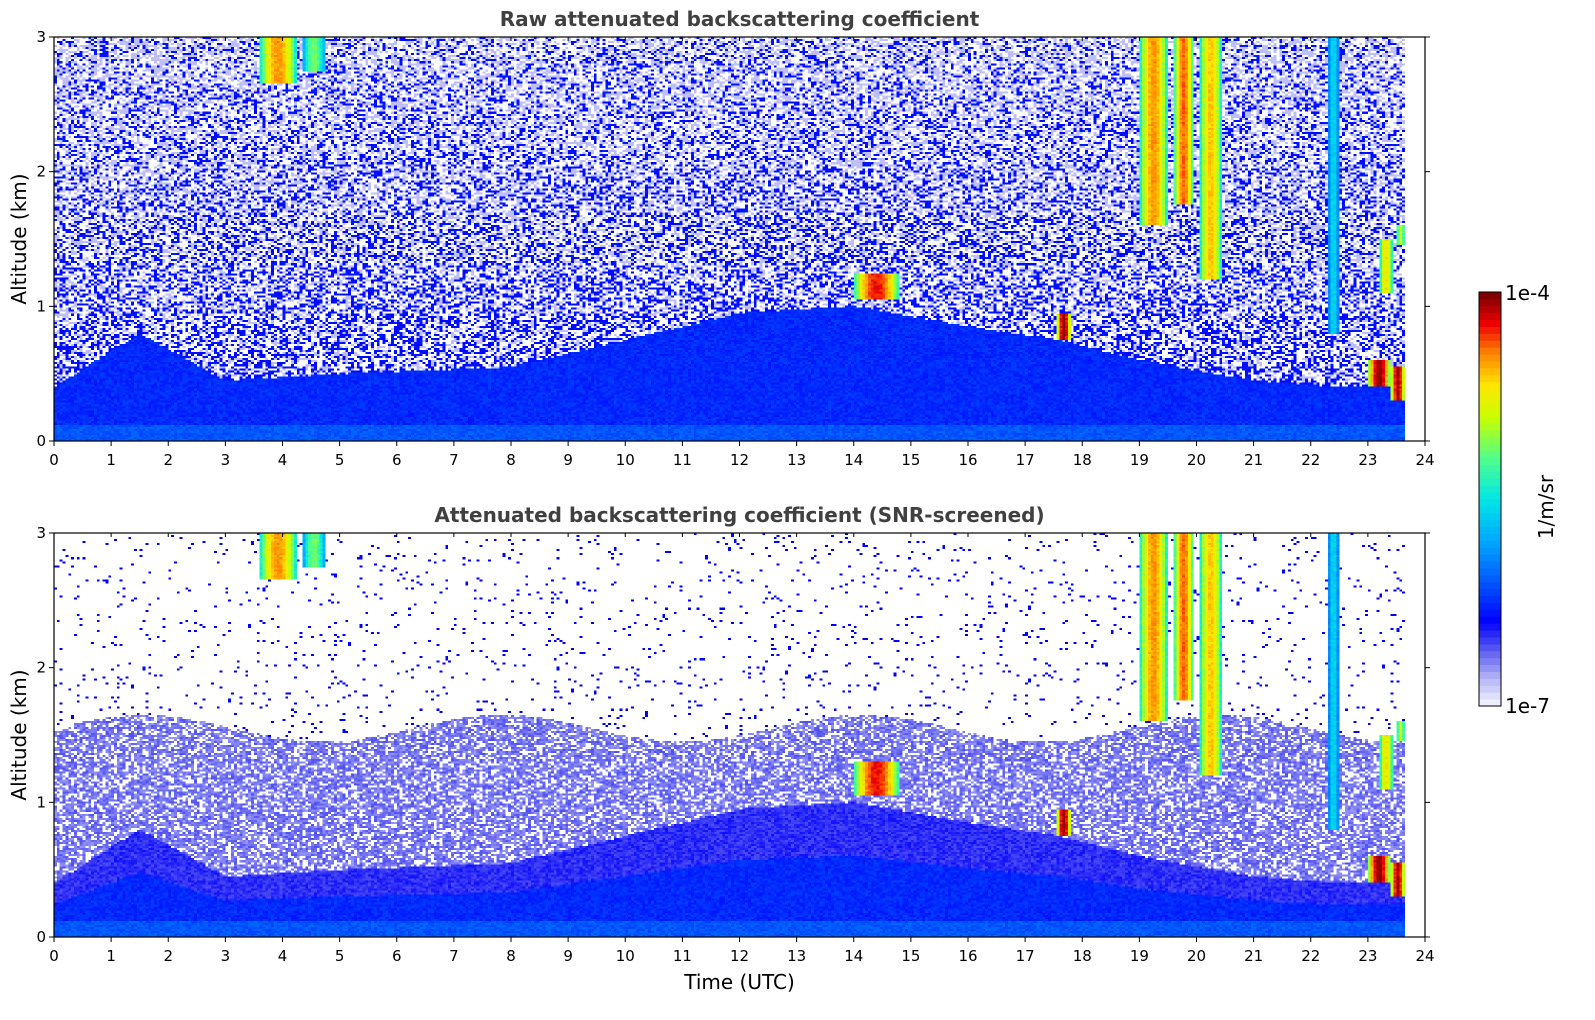  What do you see at coordinates (397, 460) in the screenshot?
I see `x-tick-label: 6` at bounding box center [397, 460].